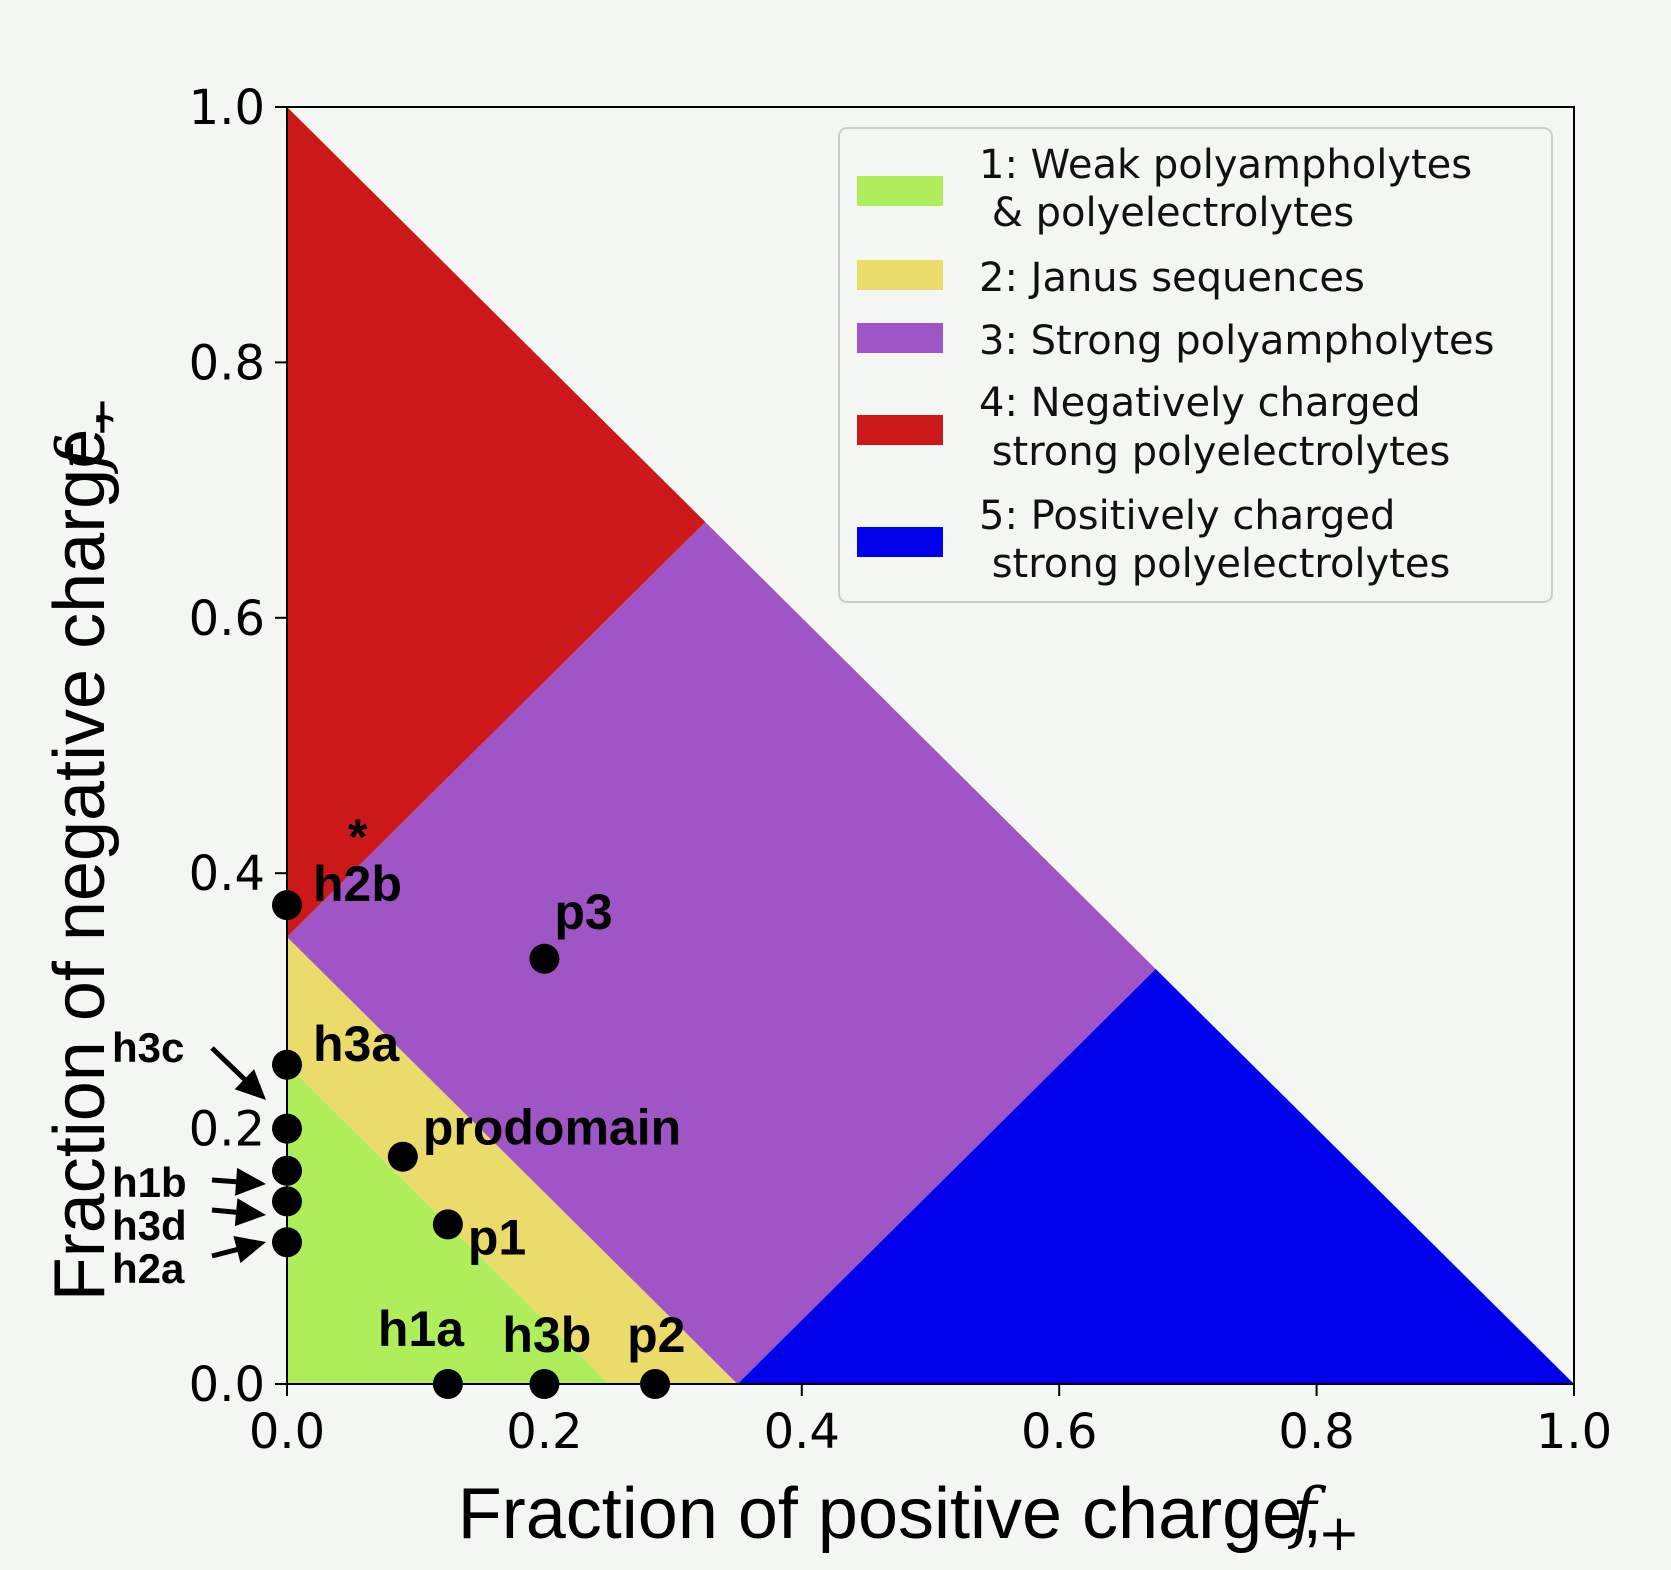 This screenshot has height=1570, width=1671. I want to click on x-tick-label: 0.6, so click(1059, 1432).